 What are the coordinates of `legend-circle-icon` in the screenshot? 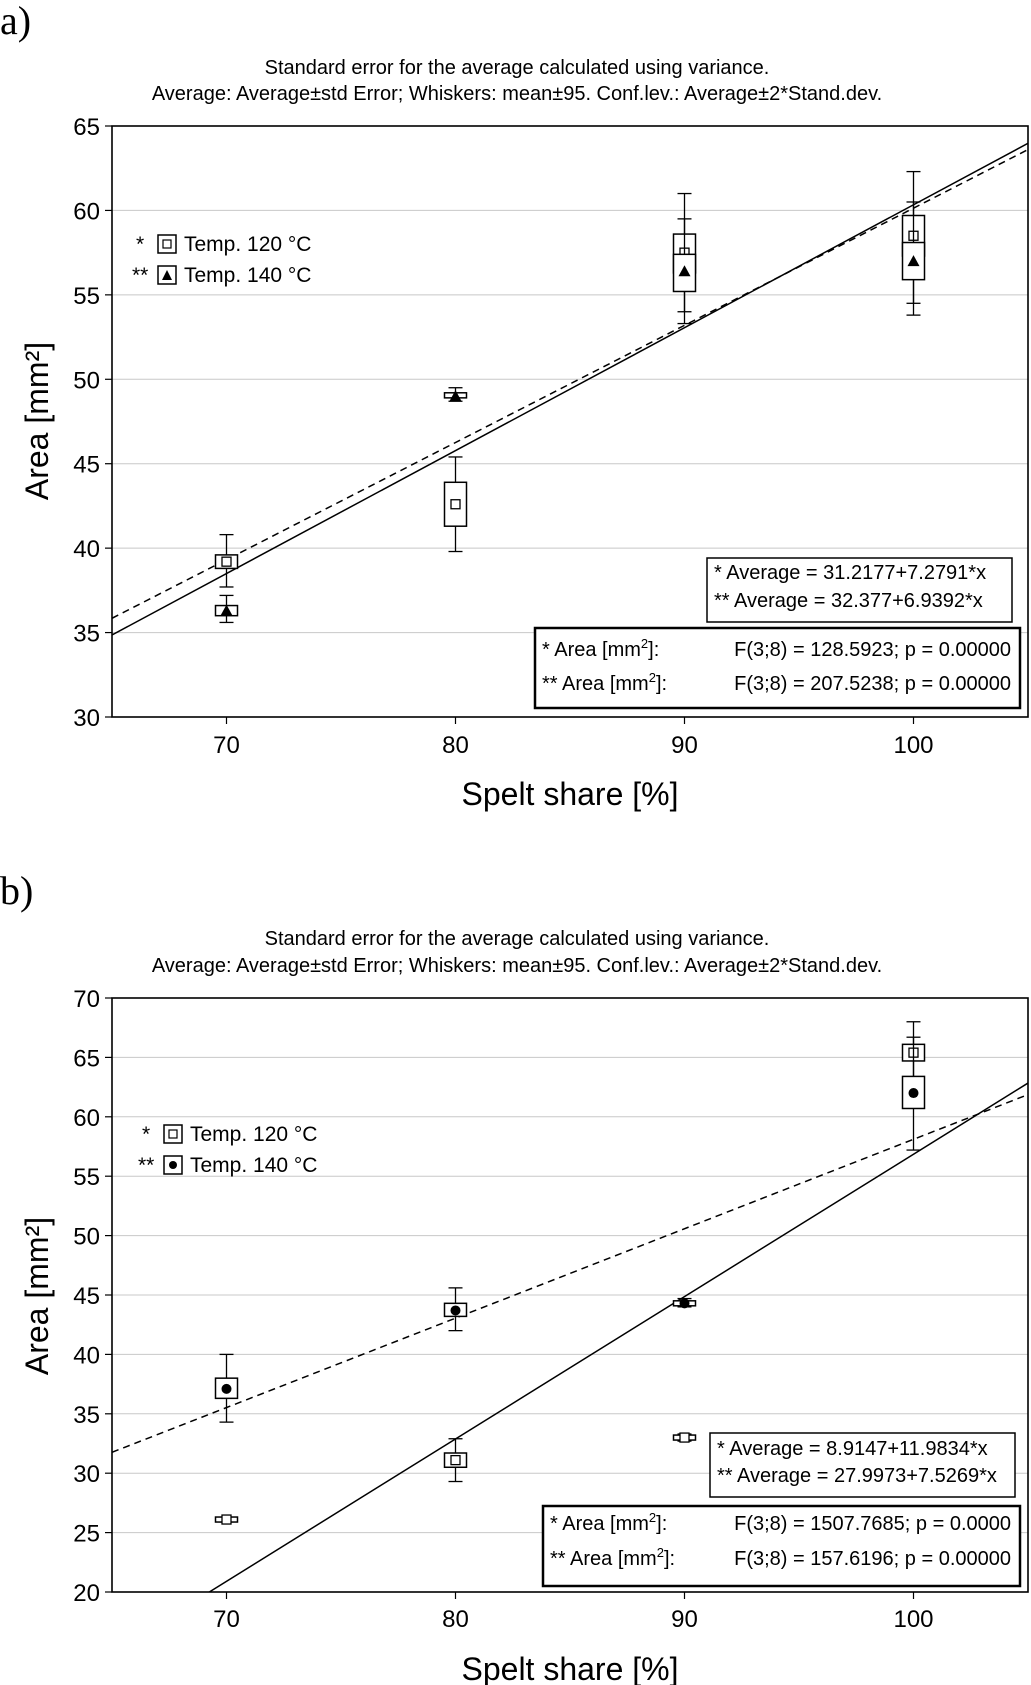 It's located at (173, 1165).